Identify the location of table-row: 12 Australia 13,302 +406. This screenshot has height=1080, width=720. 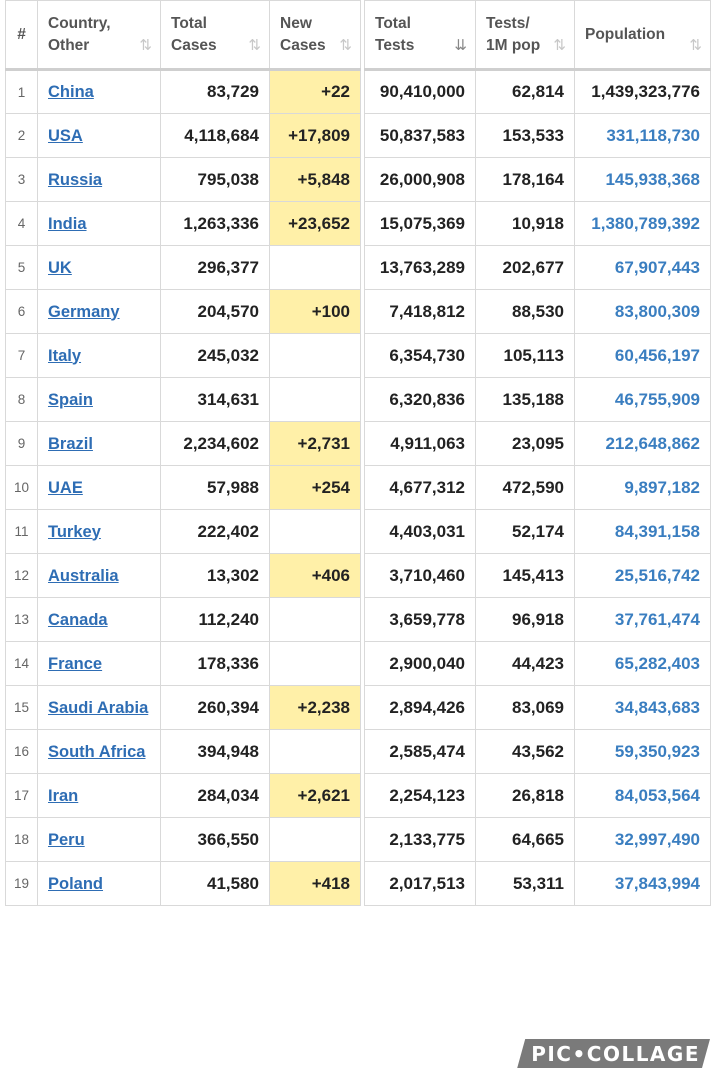
(183, 575).